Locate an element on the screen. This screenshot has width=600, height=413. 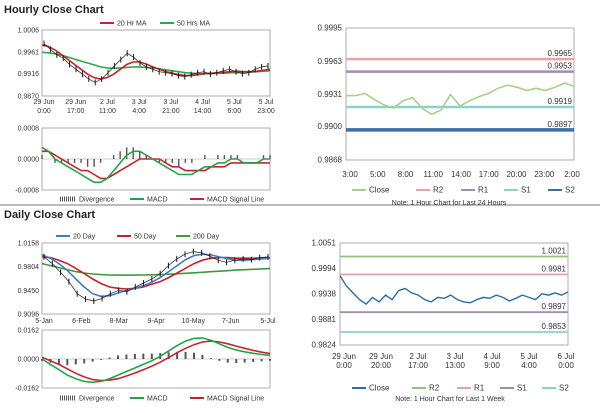
level-label-s2: 0.9897 is located at coordinates (560, 124).